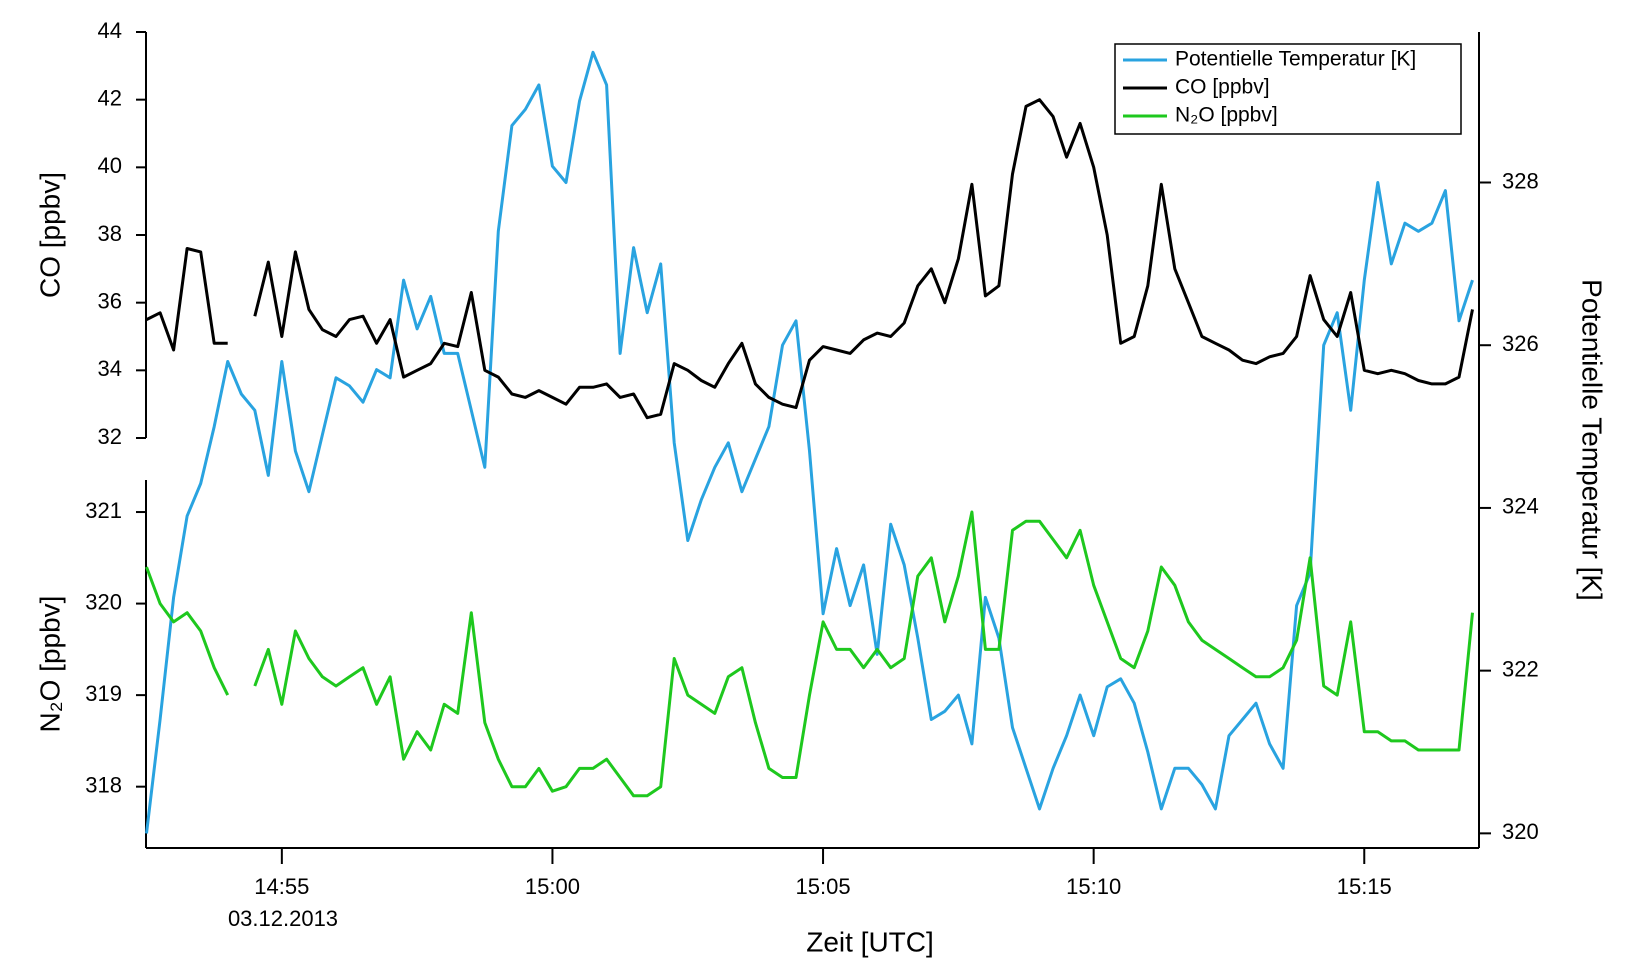 Image resolution: width=1644 pixels, height=970 pixels. Describe the element at coordinates (823, 886) in the screenshot. I see `x-tick-label: 15:05` at that location.